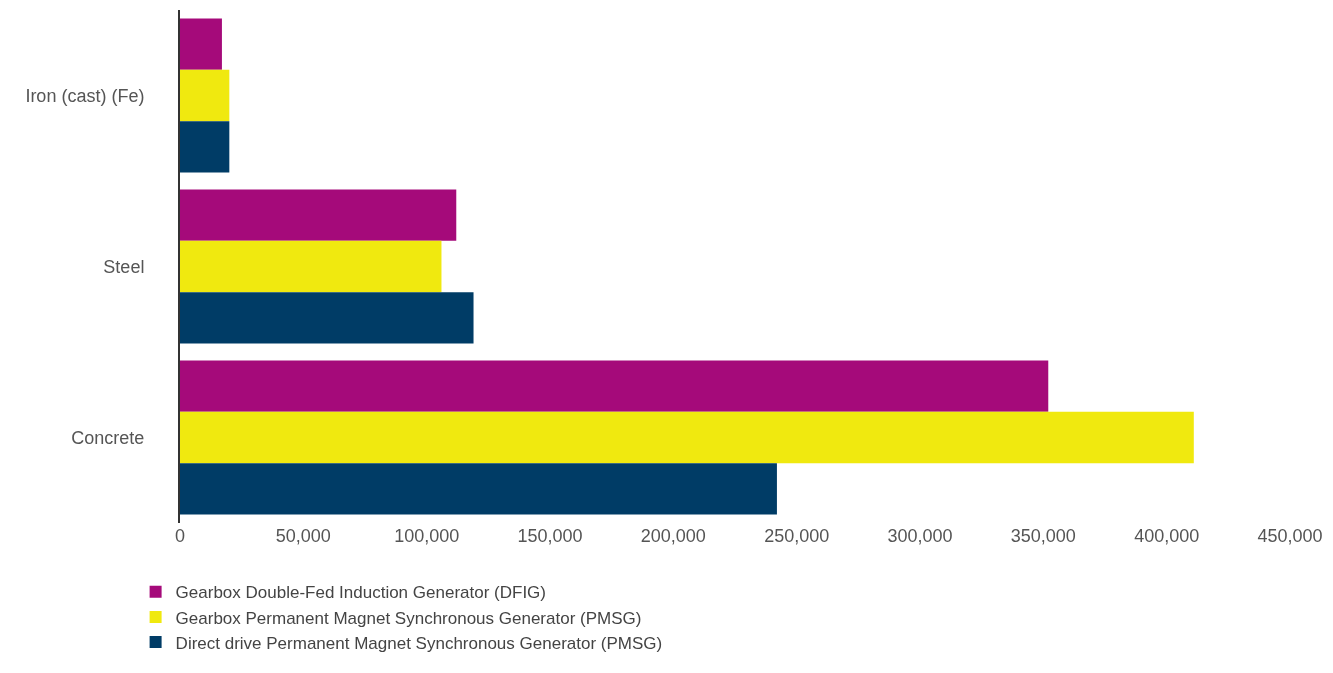 This screenshot has height=673, width=1333. I want to click on x-tick-label: 100,000, so click(427, 536).